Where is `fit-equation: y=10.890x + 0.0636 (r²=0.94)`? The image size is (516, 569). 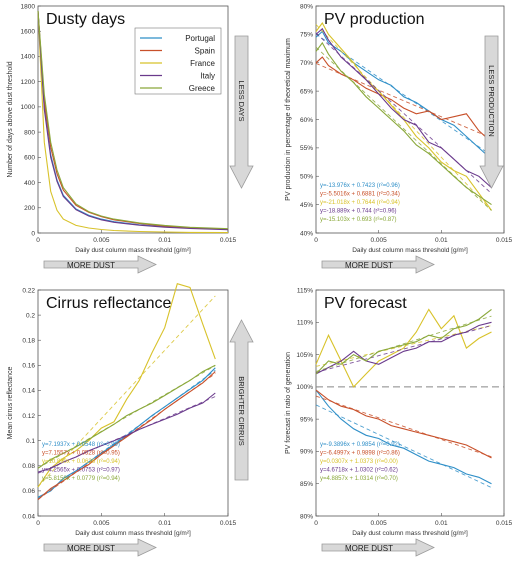 fit-equation: y=10.890x + 0.0636 (r²=0.94) is located at coordinates (81, 462).